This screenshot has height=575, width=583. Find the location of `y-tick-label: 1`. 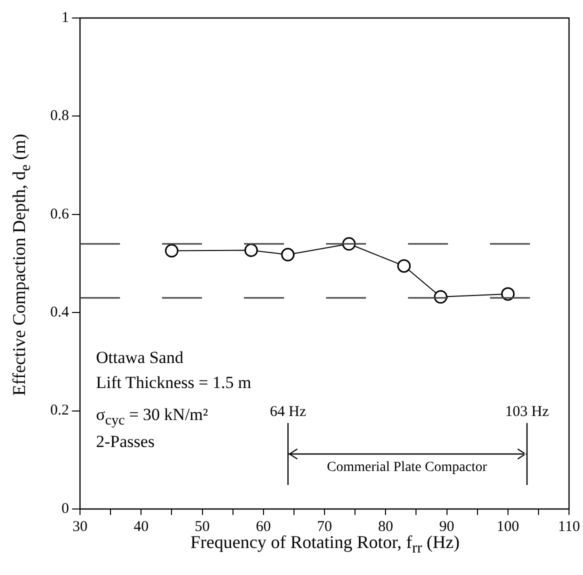

y-tick-label: 1 is located at coordinates (65, 18).